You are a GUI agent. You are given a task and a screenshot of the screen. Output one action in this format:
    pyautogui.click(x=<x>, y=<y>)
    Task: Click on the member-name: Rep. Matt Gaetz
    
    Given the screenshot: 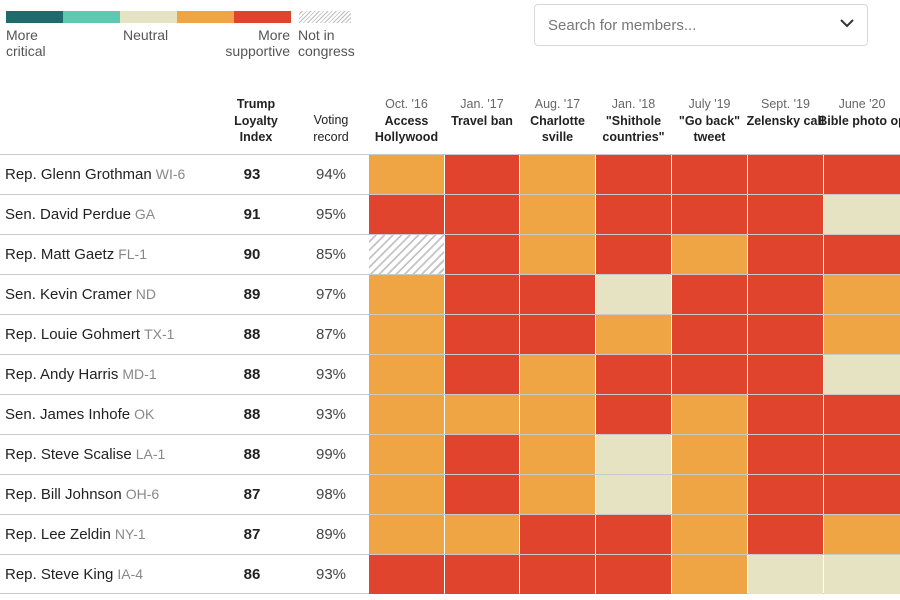 What is the action you would take?
    pyautogui.click(x=60, y=254)
    